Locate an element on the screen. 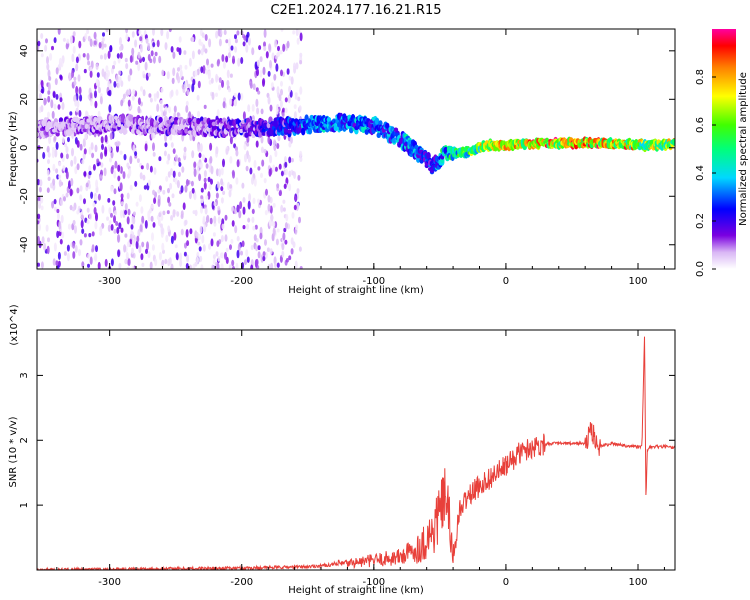 The height and width of the screenshot is (600, 750). y-tick-label: -40 is located at coordinates (24, 245).